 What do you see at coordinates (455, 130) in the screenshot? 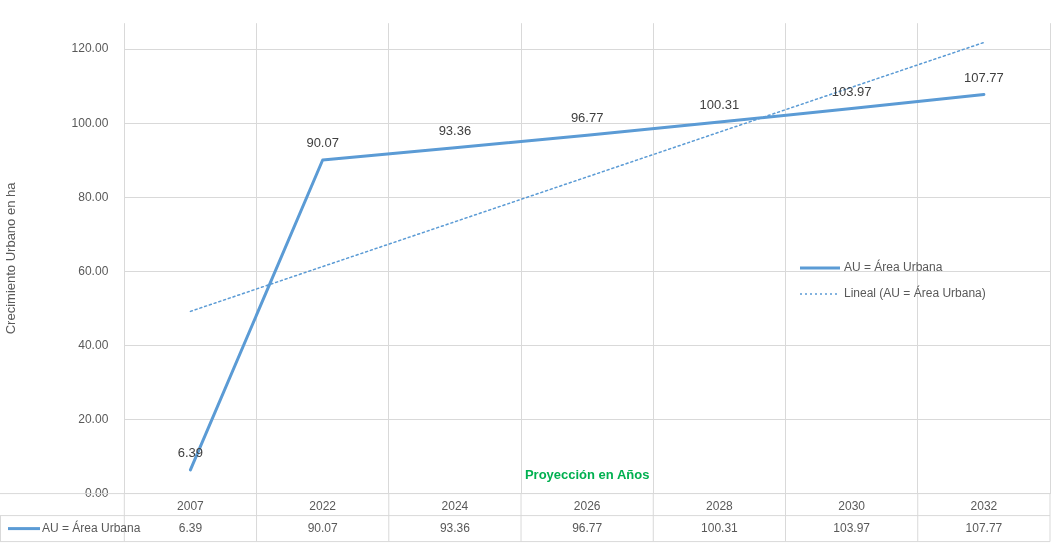
I see `text: 93.36` at bounding box center [455, 130].